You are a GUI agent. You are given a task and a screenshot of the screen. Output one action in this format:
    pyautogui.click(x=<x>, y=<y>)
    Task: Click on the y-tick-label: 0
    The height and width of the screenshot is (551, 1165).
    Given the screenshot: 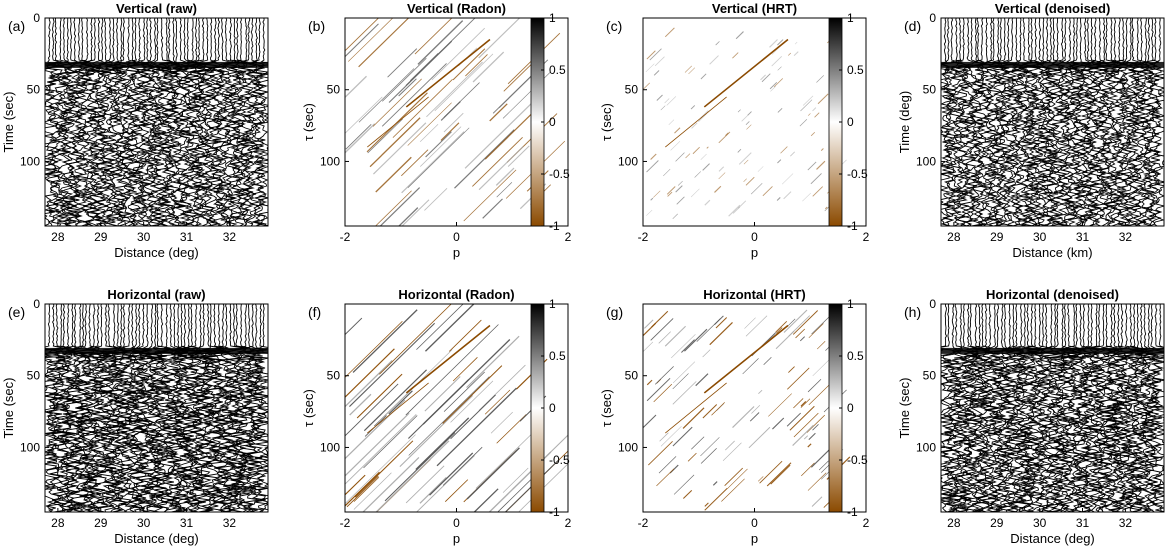 What is the action you would take?
    pyautogui.click(x=932, y=304)
    